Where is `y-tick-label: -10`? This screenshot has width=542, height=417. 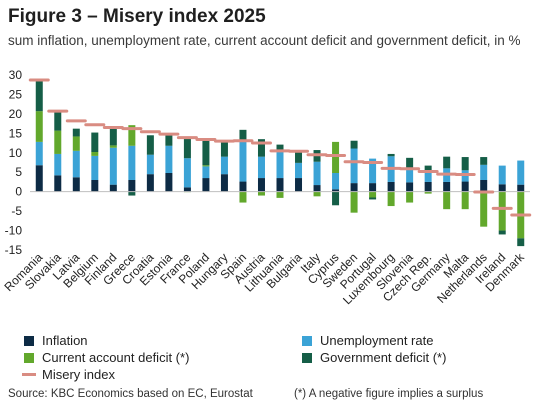
y-tick-label: -10 is located at coordinates (14, 231).